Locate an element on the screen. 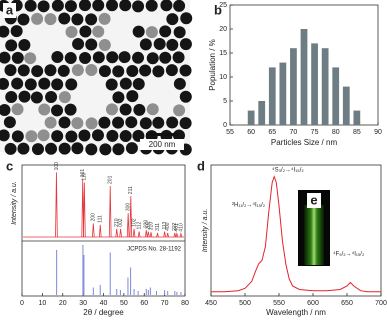 The image size is (387, 321). peak-label: 401 is located at coordinates (177, 227).